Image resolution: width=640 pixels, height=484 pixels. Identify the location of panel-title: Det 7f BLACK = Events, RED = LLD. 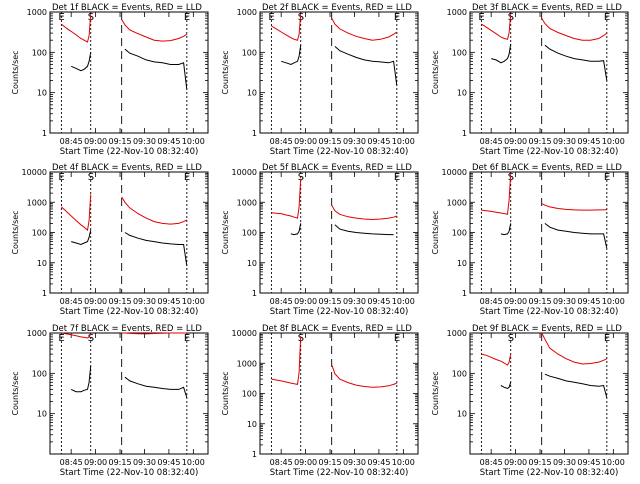
(127, 329).